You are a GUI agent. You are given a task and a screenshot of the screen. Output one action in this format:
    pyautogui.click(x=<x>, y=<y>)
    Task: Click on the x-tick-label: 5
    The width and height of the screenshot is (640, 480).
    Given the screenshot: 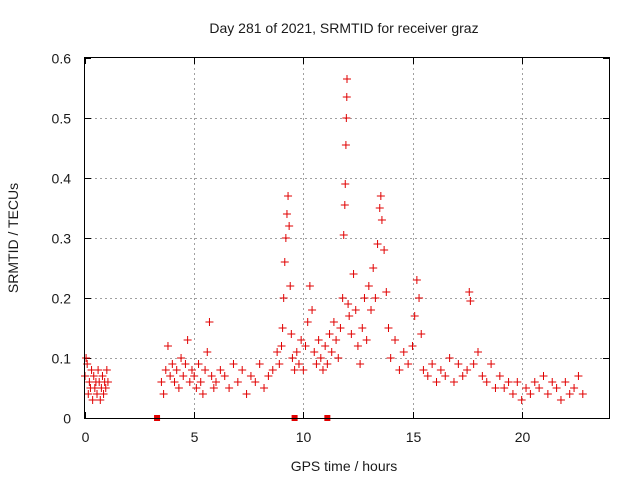 What is the action you would take?
    pyautogui.click(x=195, y=437)
    